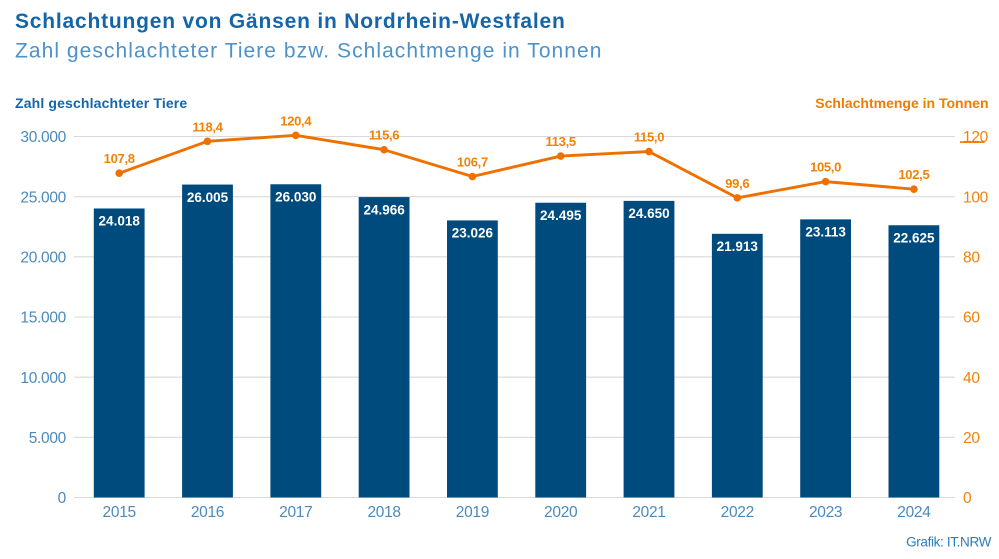 Image resolution: width=999 pixels, height=559 pixels. What do you see at coordinates (914, 512) in the screenshot?
I see `svg-text: 2024` at bounding box center [914, 512].